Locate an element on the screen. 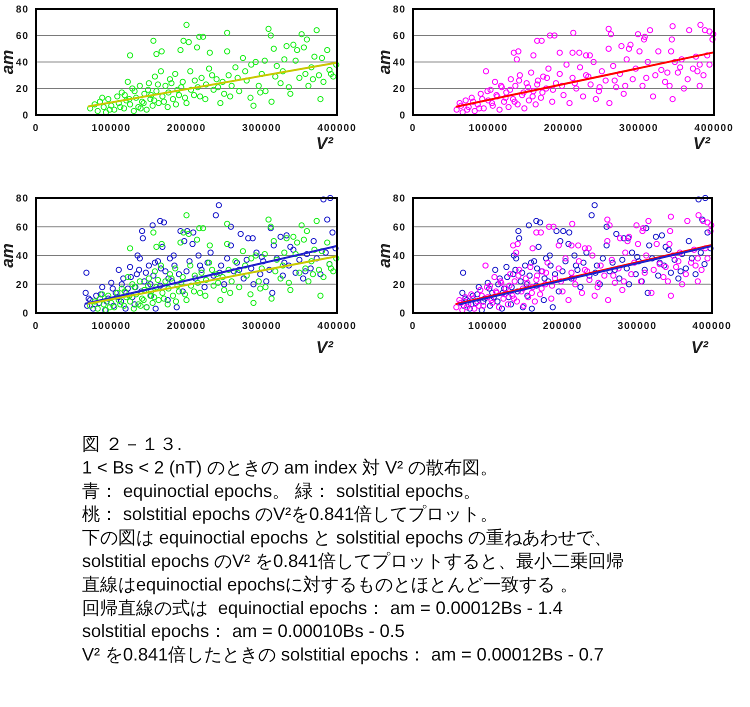 This screenshot has height=707, width=750. text: 青： equinoctial epochs。 緑： solstitial epochs。 is located at coordinates (282, 490).